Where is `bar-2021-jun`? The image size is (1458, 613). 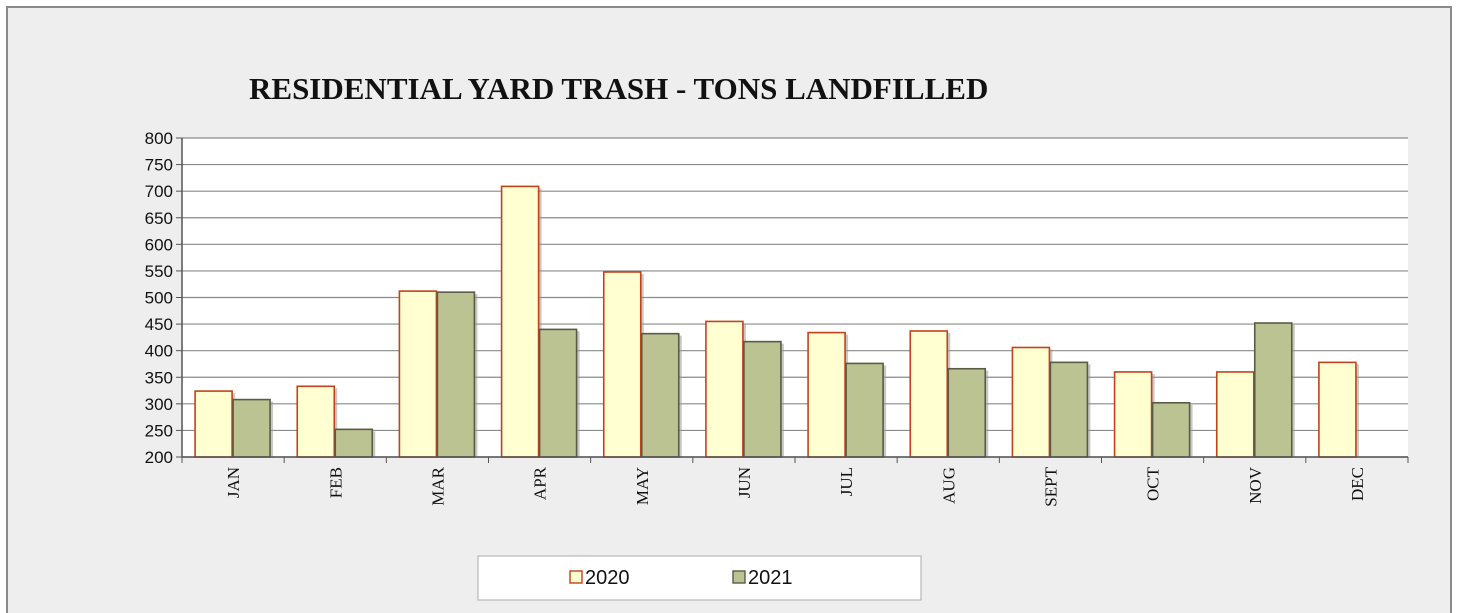
bar-2021-jun is located at coordinates (762, 399).